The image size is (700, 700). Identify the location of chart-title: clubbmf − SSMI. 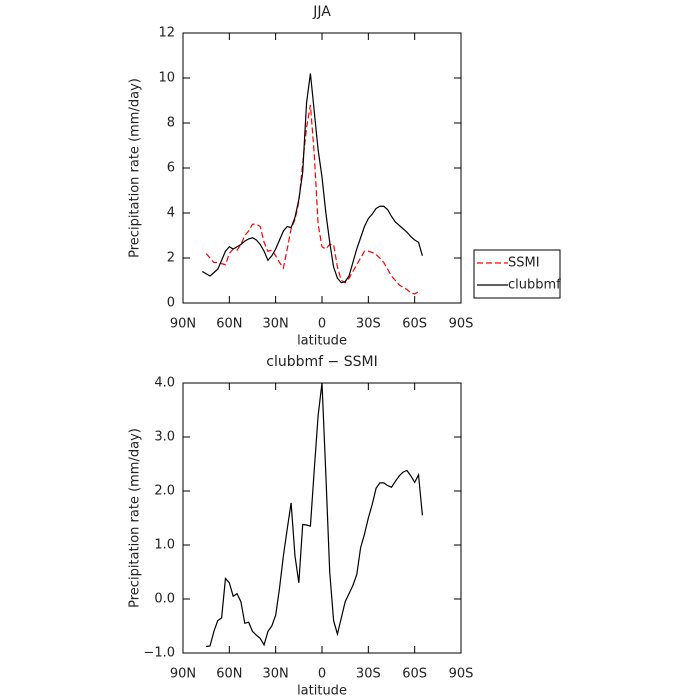
(321, 362).